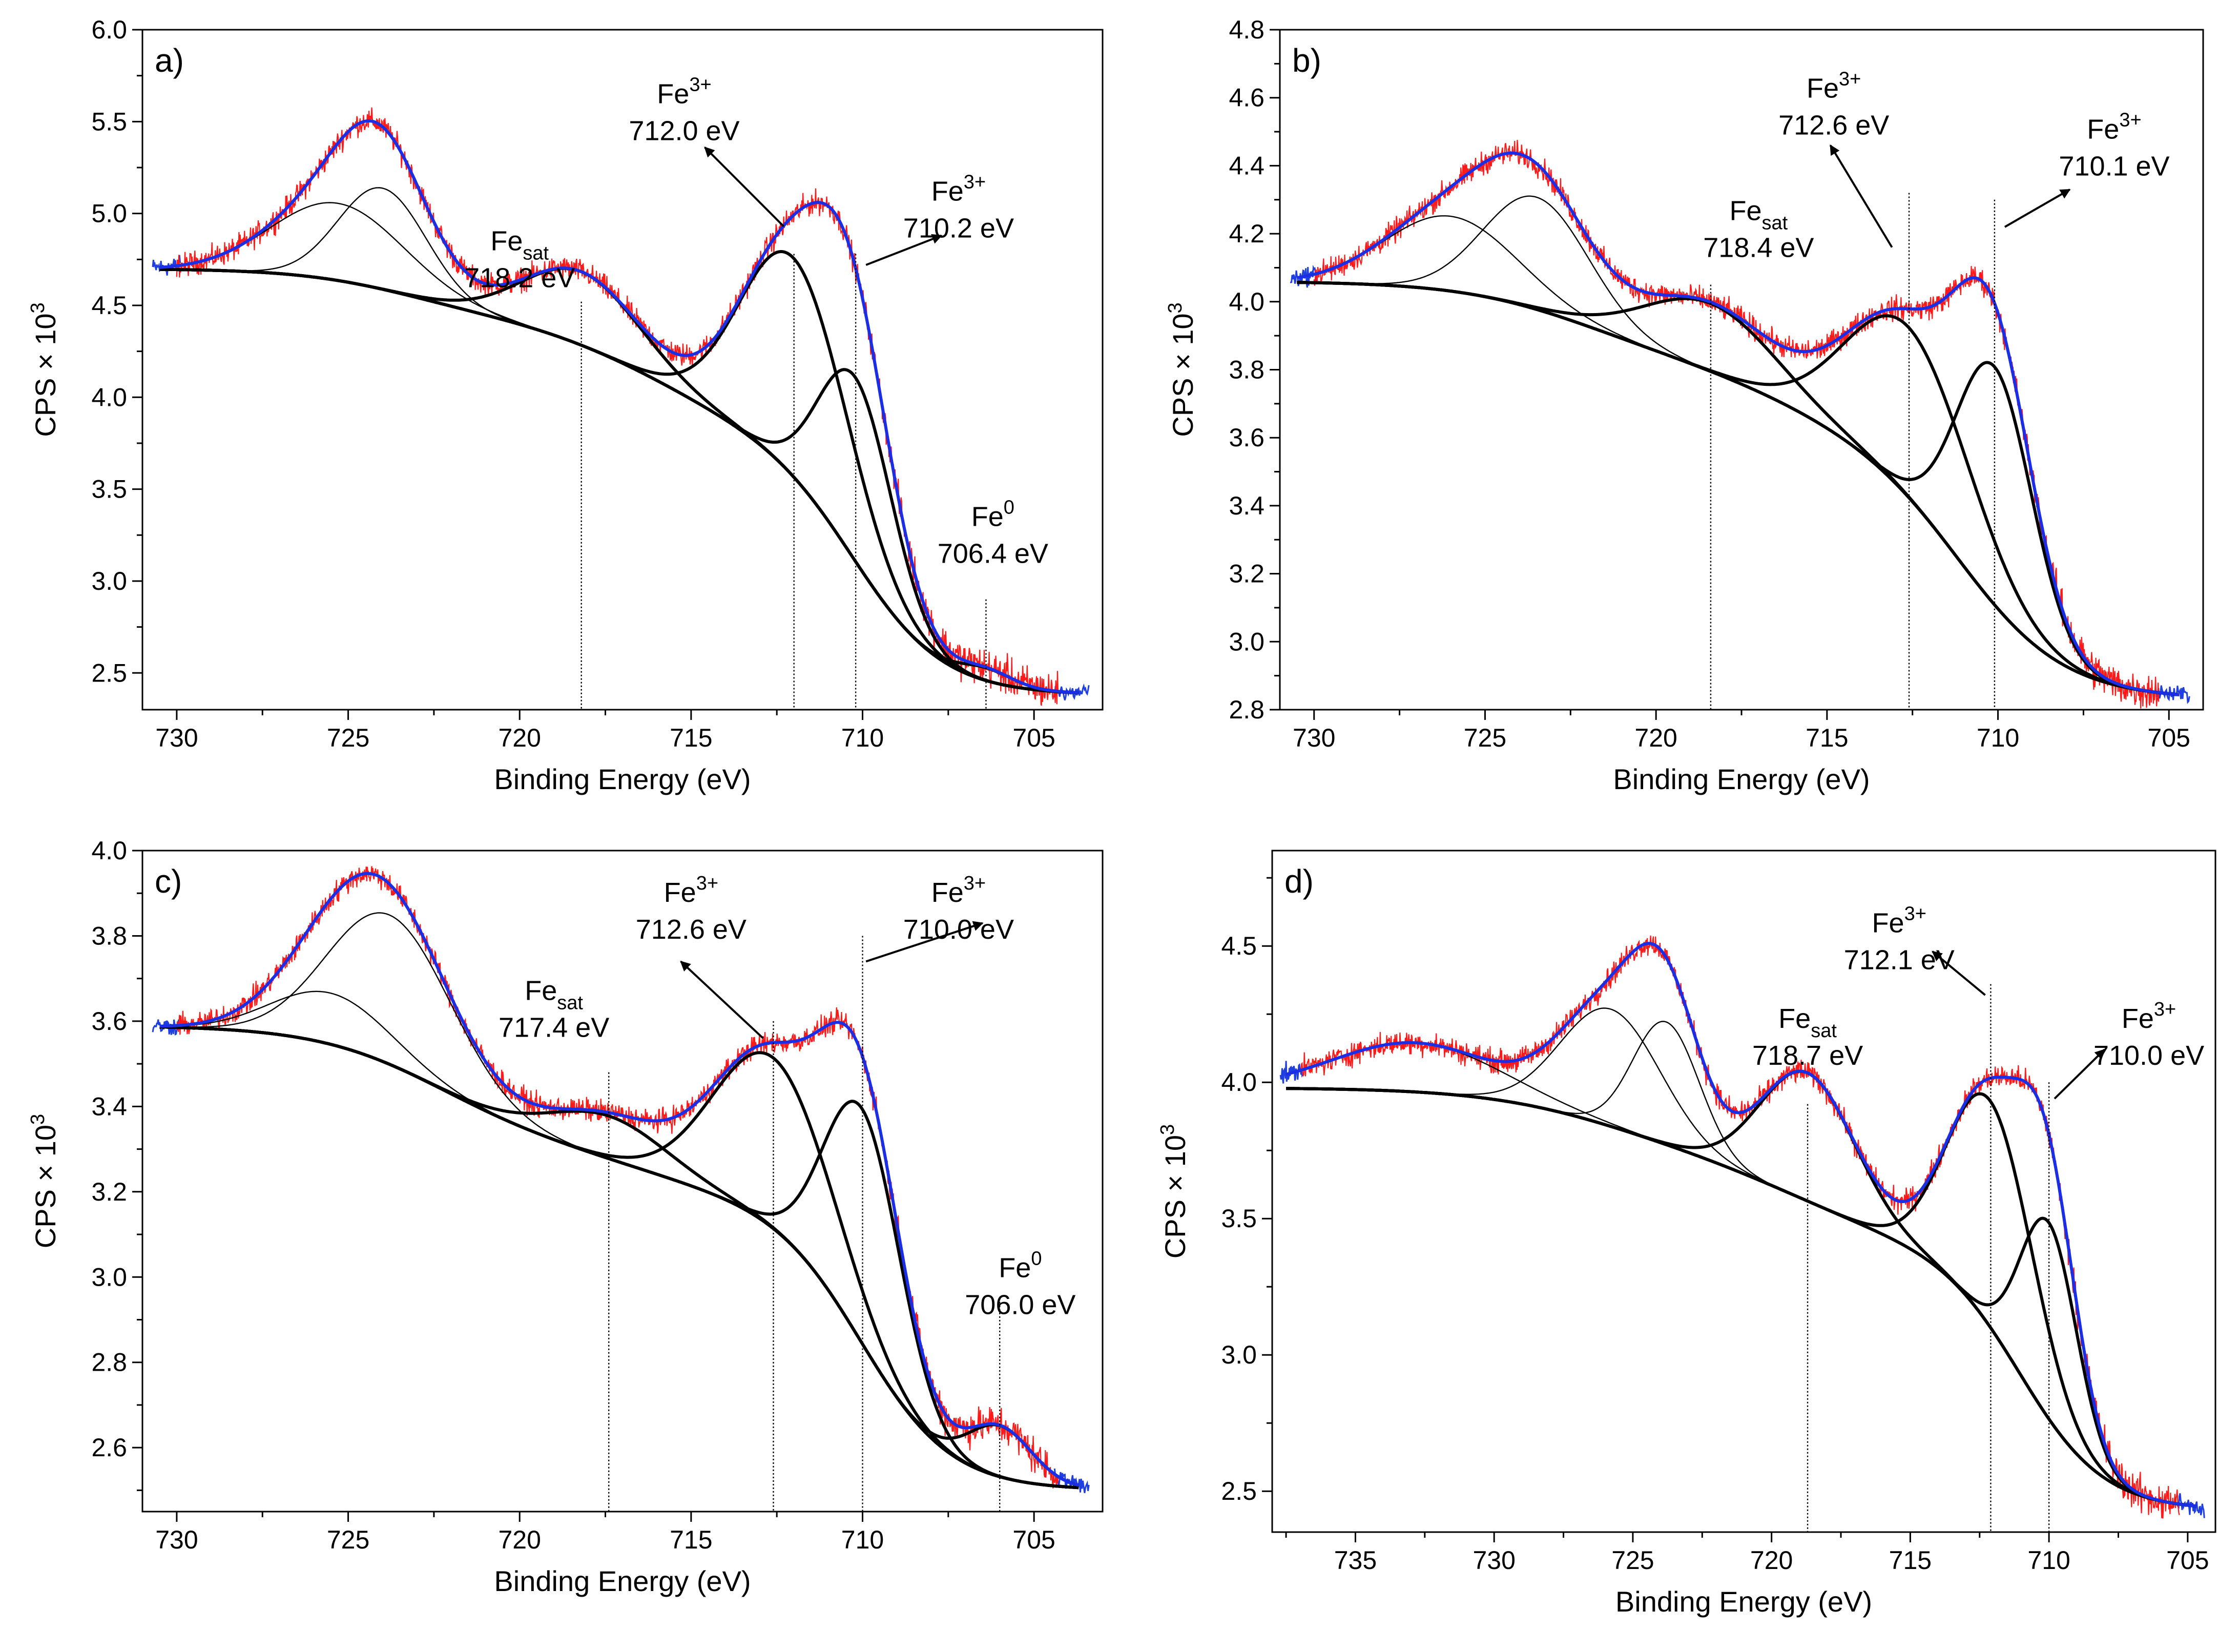  What do you see at coordinates (1020, 1304) in the screenshot?
I see `annotation-energy: 706.0 eV` at bounding box center [1020, 1304].